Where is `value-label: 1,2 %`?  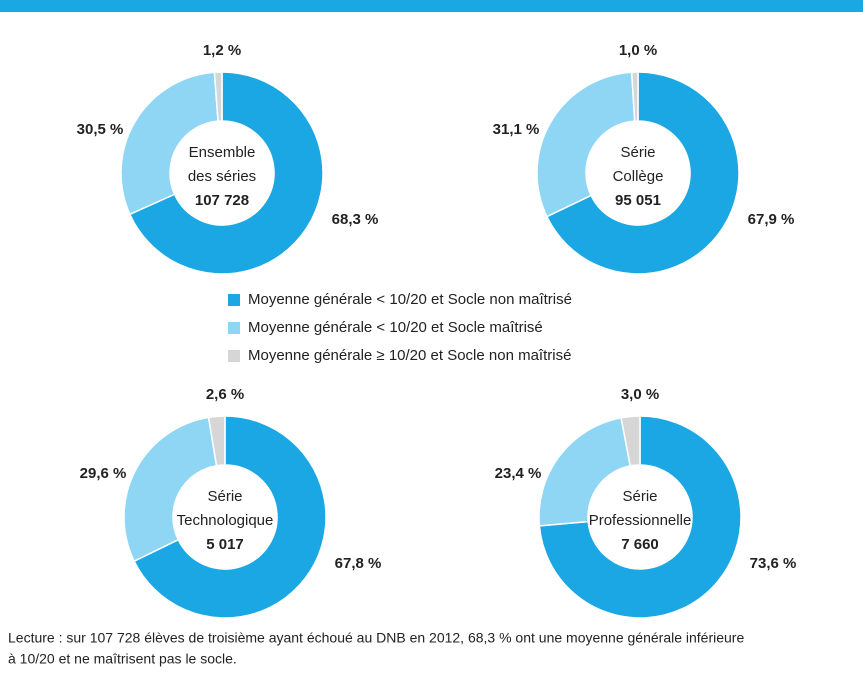 value-label: 1,2 % is located at coordinates (222, 50).